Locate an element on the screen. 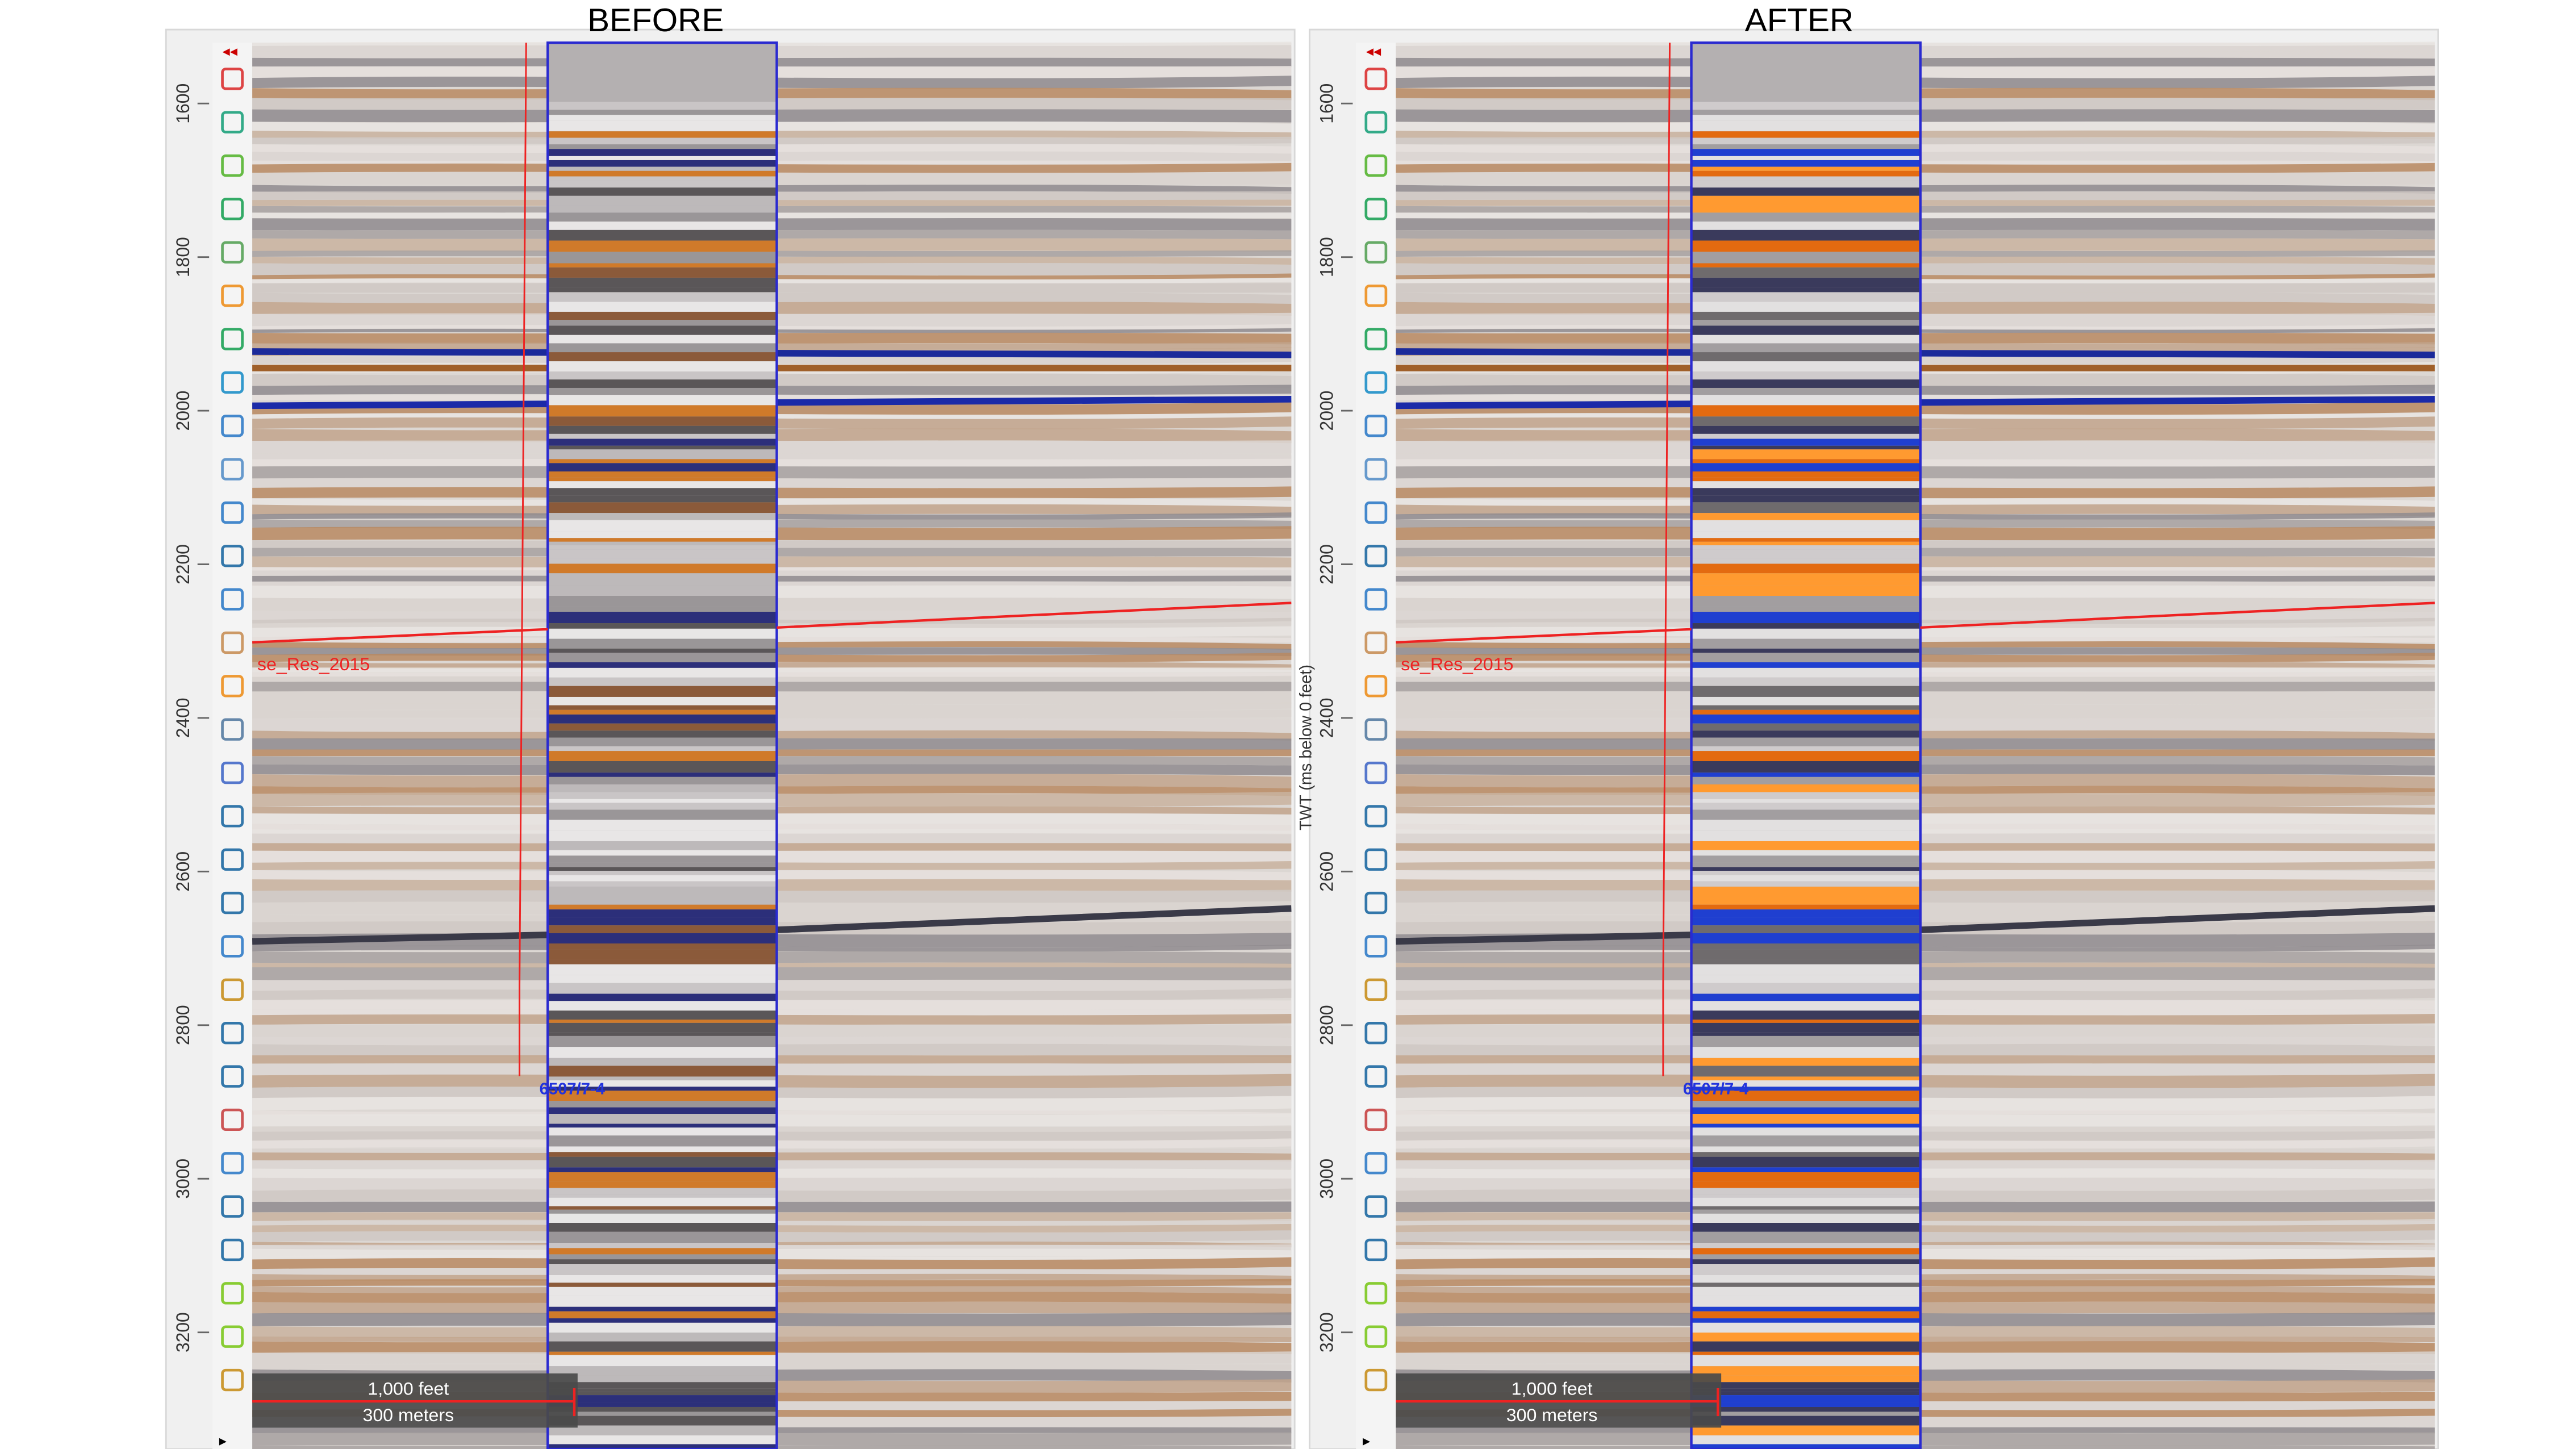  well-path is located at coordinates (1666, 560).